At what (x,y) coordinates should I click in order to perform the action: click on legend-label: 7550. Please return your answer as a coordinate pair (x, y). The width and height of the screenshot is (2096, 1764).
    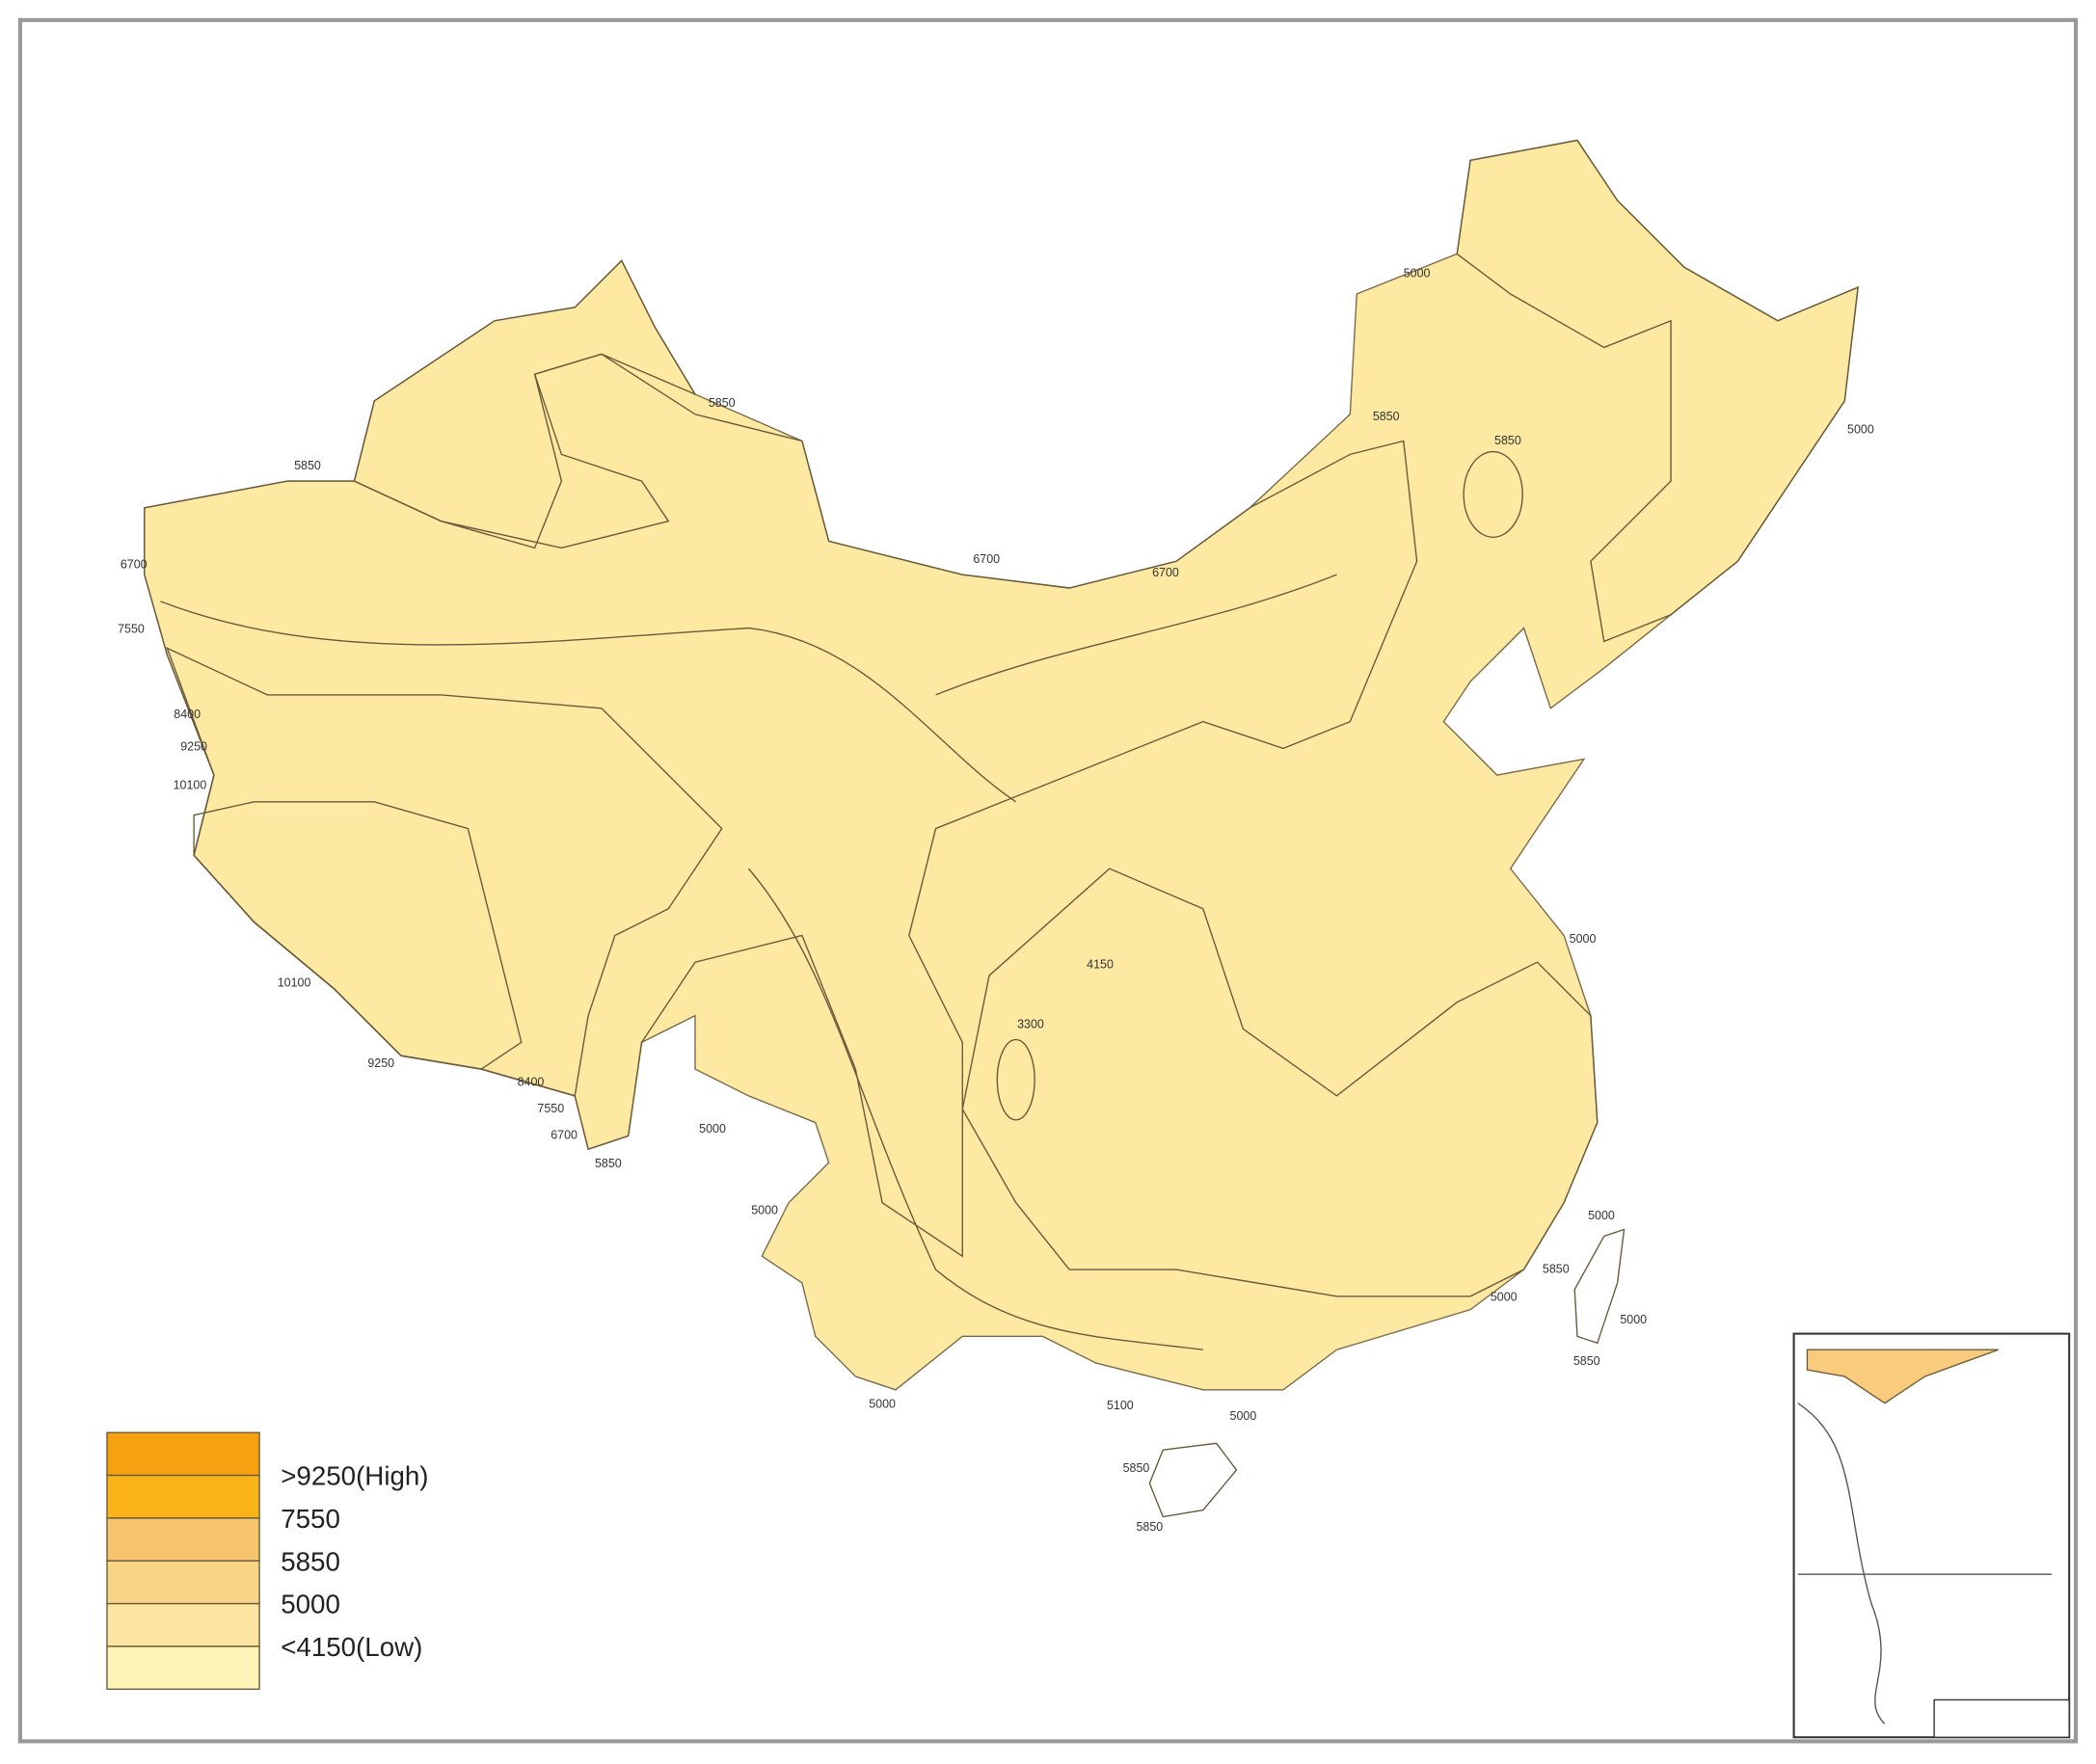
    Looking at the image, I should click on (310, 1519).